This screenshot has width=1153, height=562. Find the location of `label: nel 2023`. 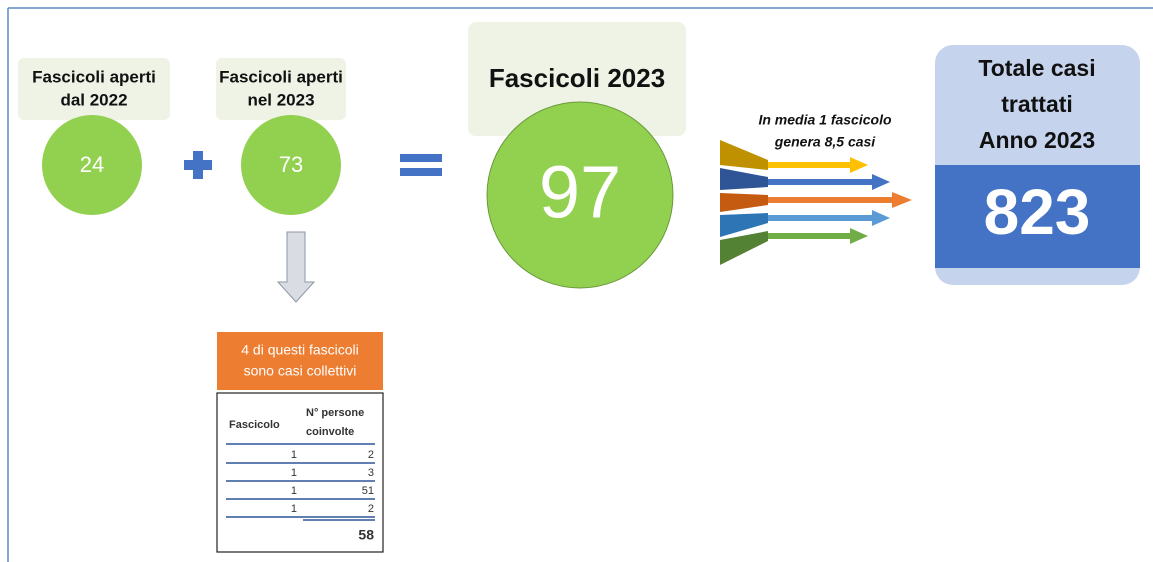

label: nel 2023 is located at coordinates (280, 99).